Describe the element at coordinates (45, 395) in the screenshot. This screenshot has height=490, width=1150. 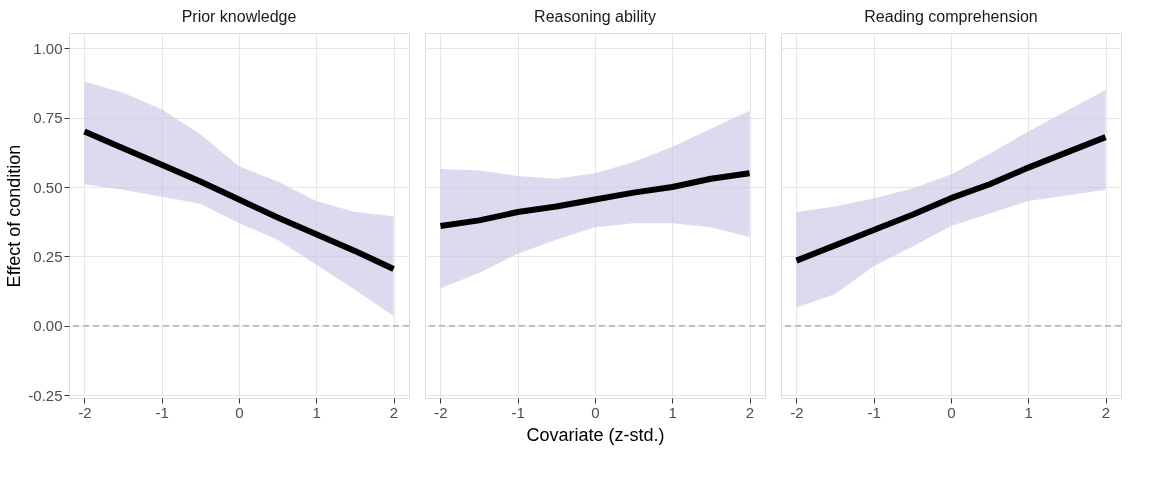
I see `y-tick-label: -0.25` at that location.